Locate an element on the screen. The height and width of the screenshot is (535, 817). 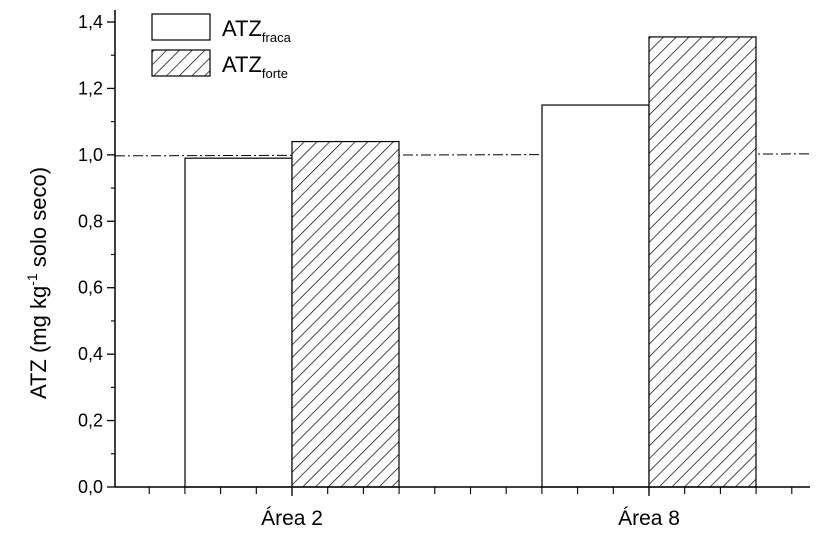
legend-swatch-fraca is located at coordinates (181, 27).